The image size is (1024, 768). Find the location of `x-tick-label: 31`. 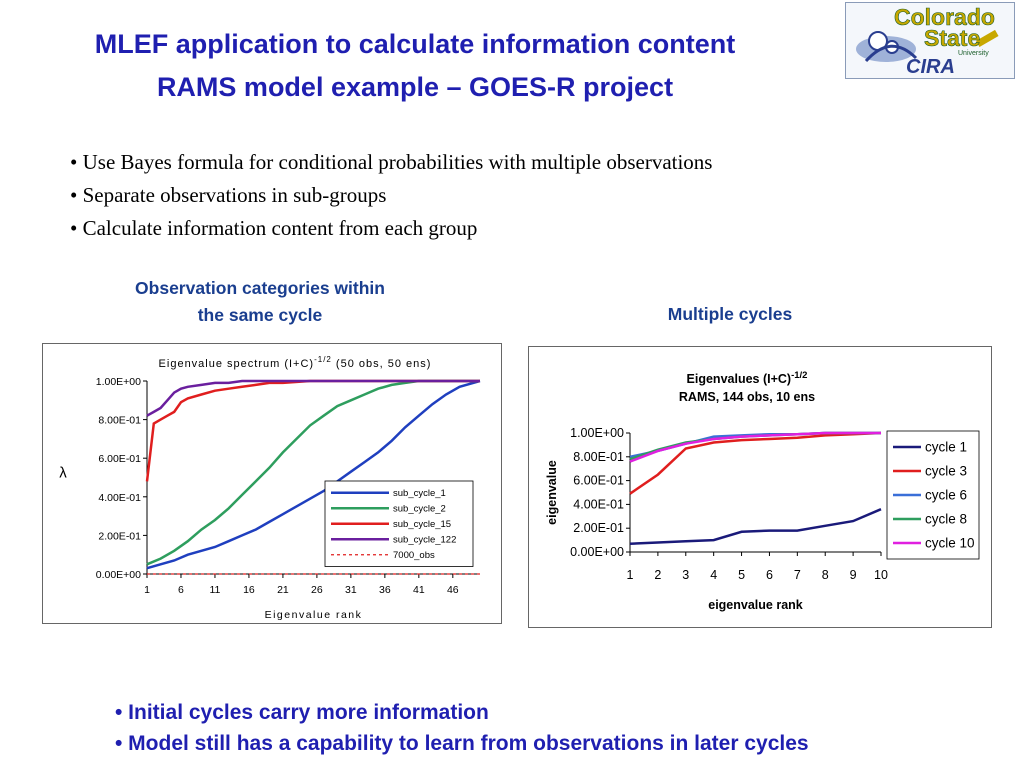

x-tick-label: 31 is located at coordinates (351, 590).